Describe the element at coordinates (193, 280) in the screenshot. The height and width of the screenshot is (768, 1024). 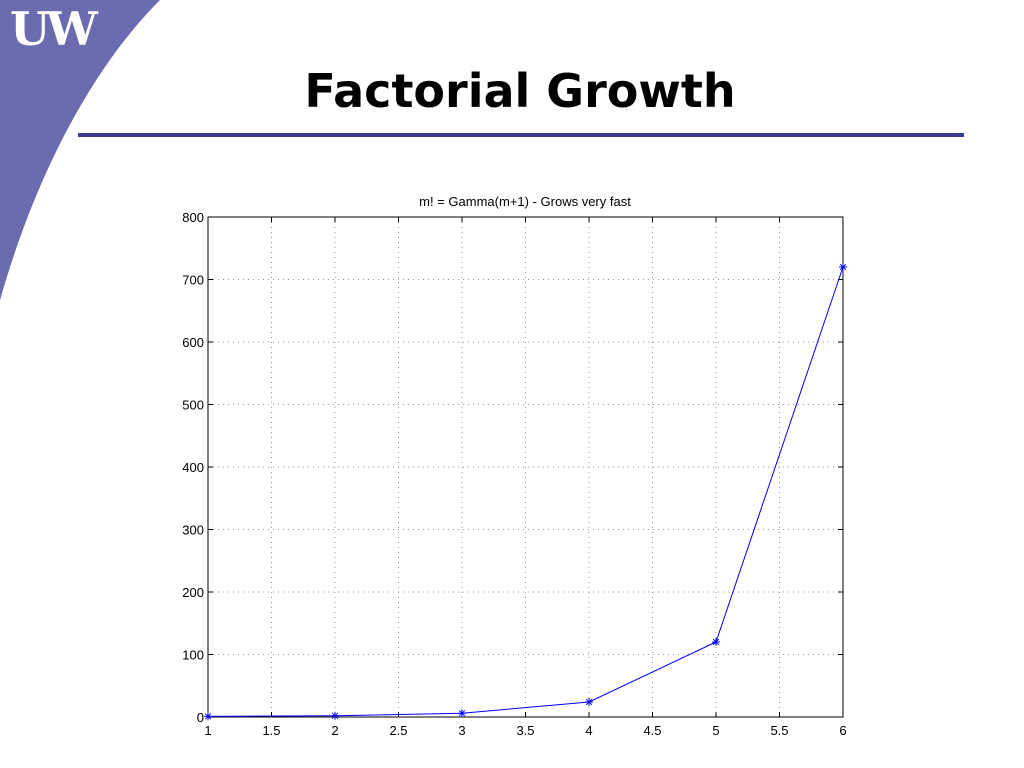
I see `y-tick-label: 700` at that location.